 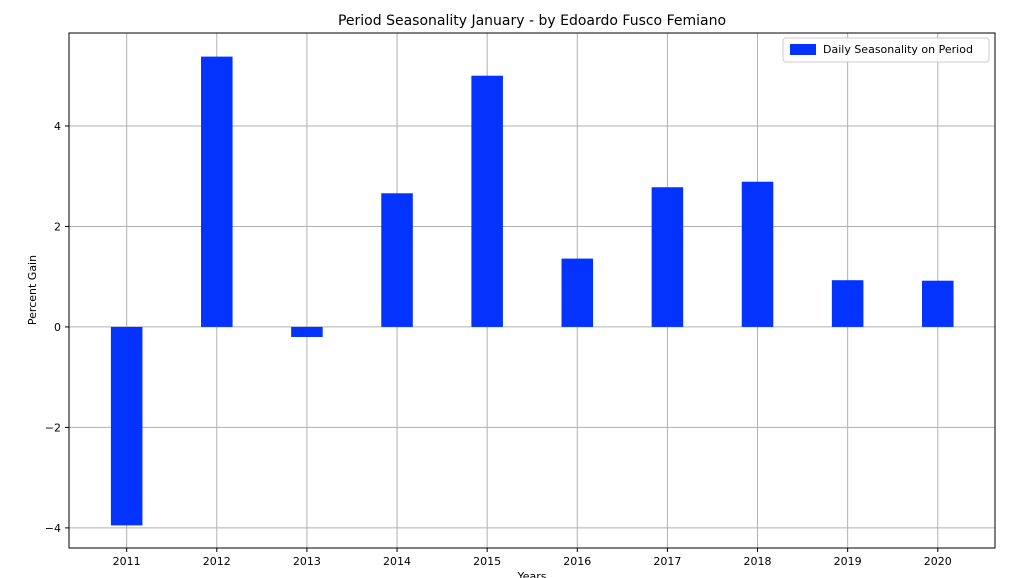 I want to click on x-tick-label: 2017, so click(x=667, y=561).